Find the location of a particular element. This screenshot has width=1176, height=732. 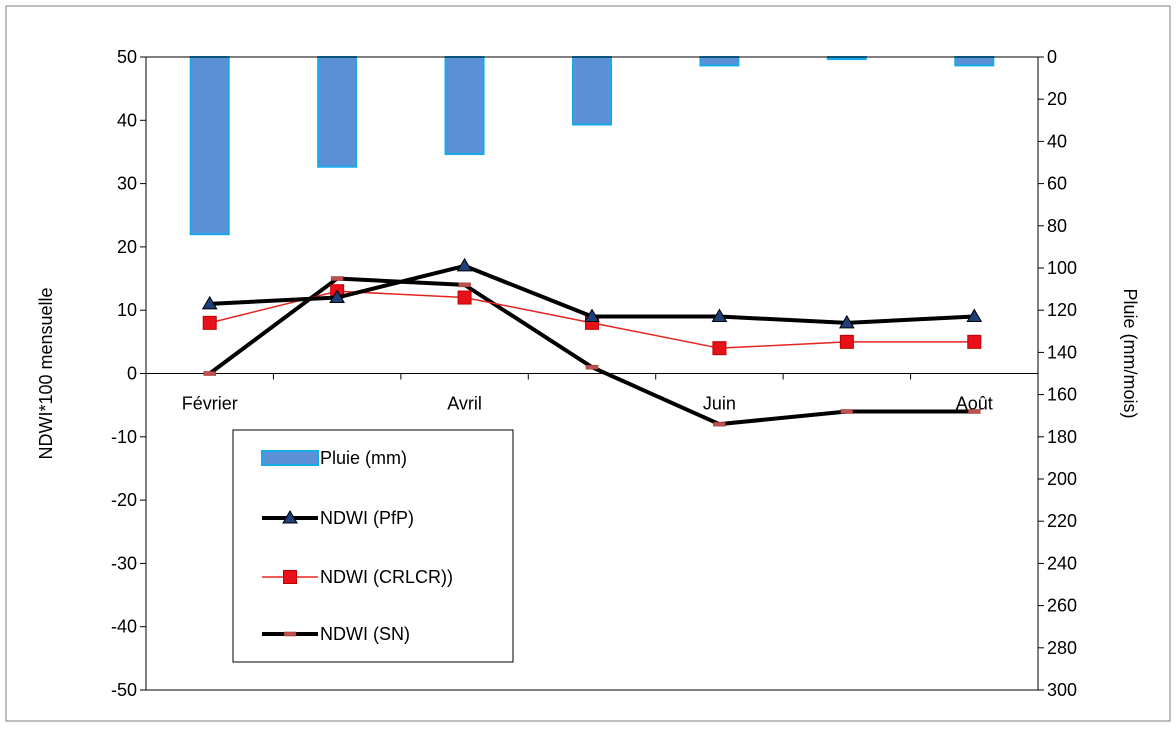

y-tick-label: 20 is located at coordinates (127, 247).